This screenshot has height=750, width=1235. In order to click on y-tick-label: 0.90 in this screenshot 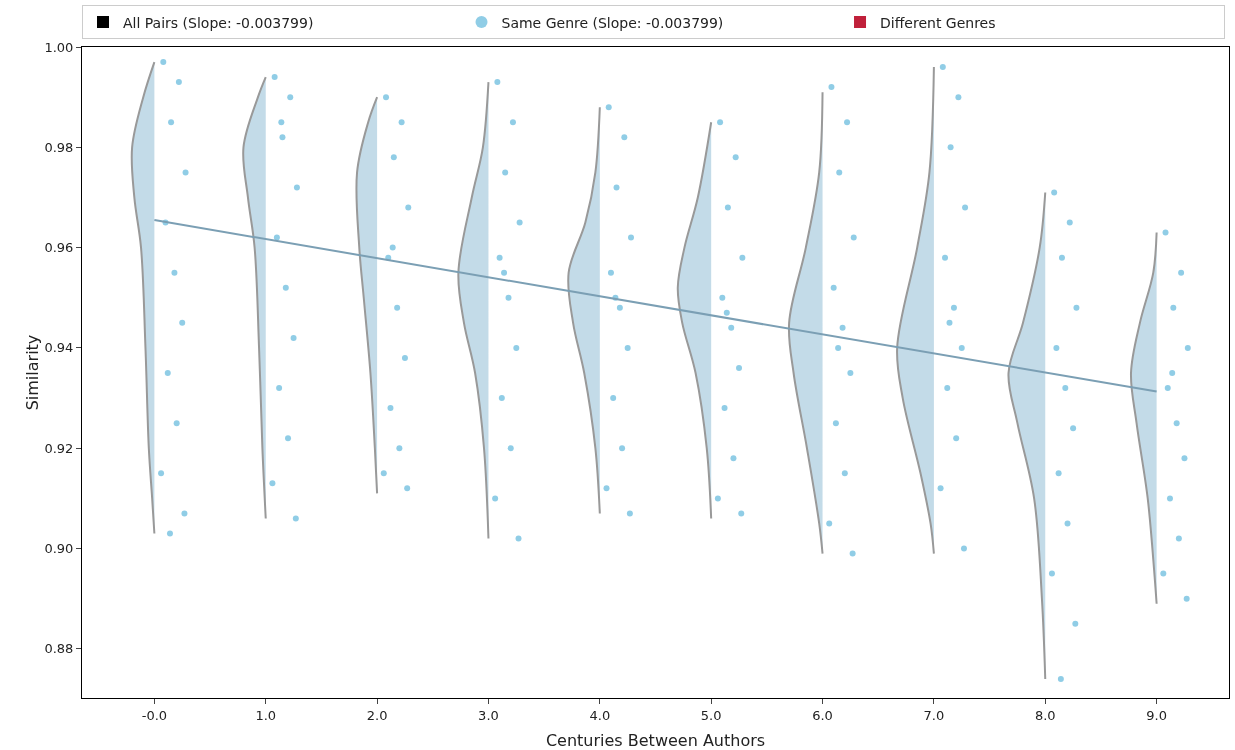, I will do `click(59, 549)`.